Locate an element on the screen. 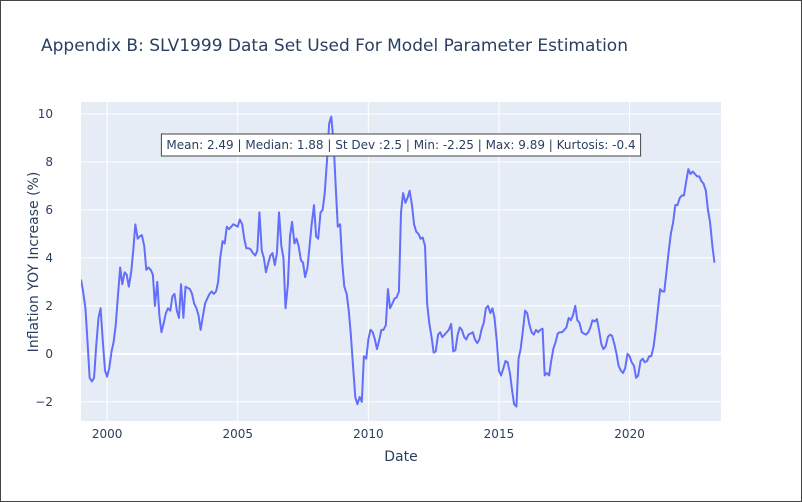 This screenshot has height=502, width=802. x-tick-label: 2000 is located at coordinates (107, 434).